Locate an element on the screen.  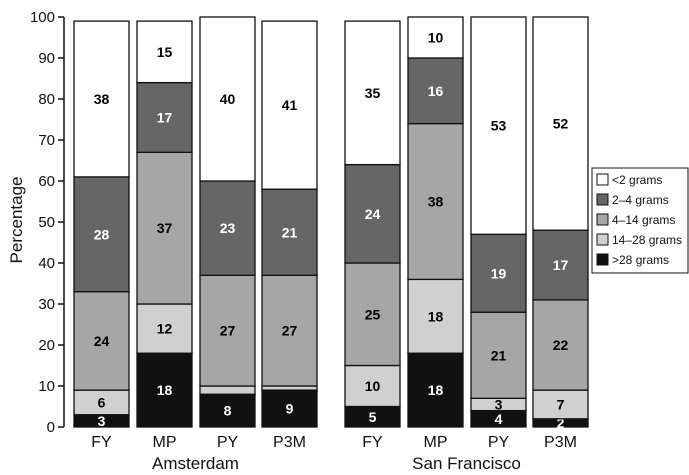
data-label: 40 is located at coordinates (228, 99).